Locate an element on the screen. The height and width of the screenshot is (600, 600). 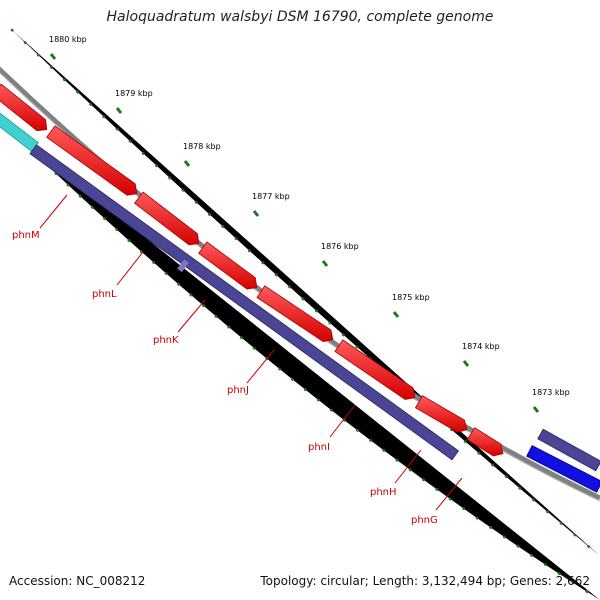
accession-label: Accession: NC_008212 is located at coordinates (77, 581).